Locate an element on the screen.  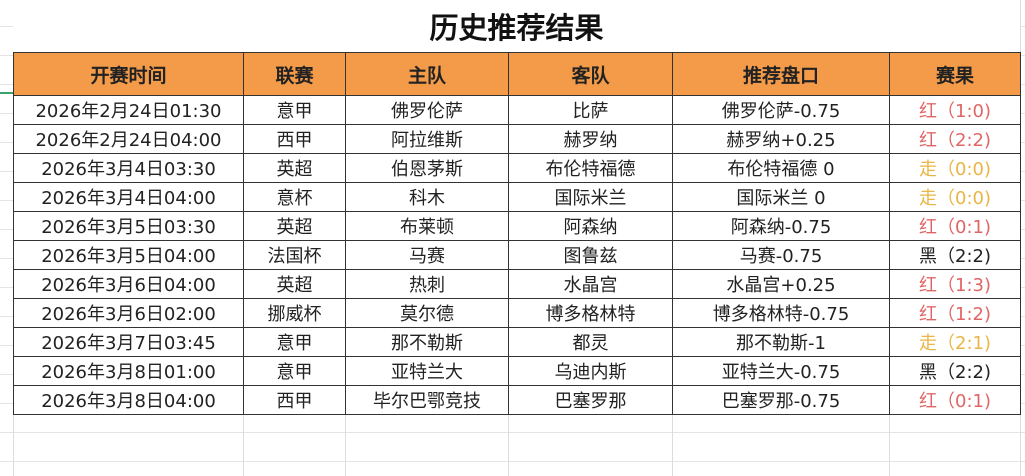
cell-pick: 阿森纳-0.75 is located at coordinates (781, 226).